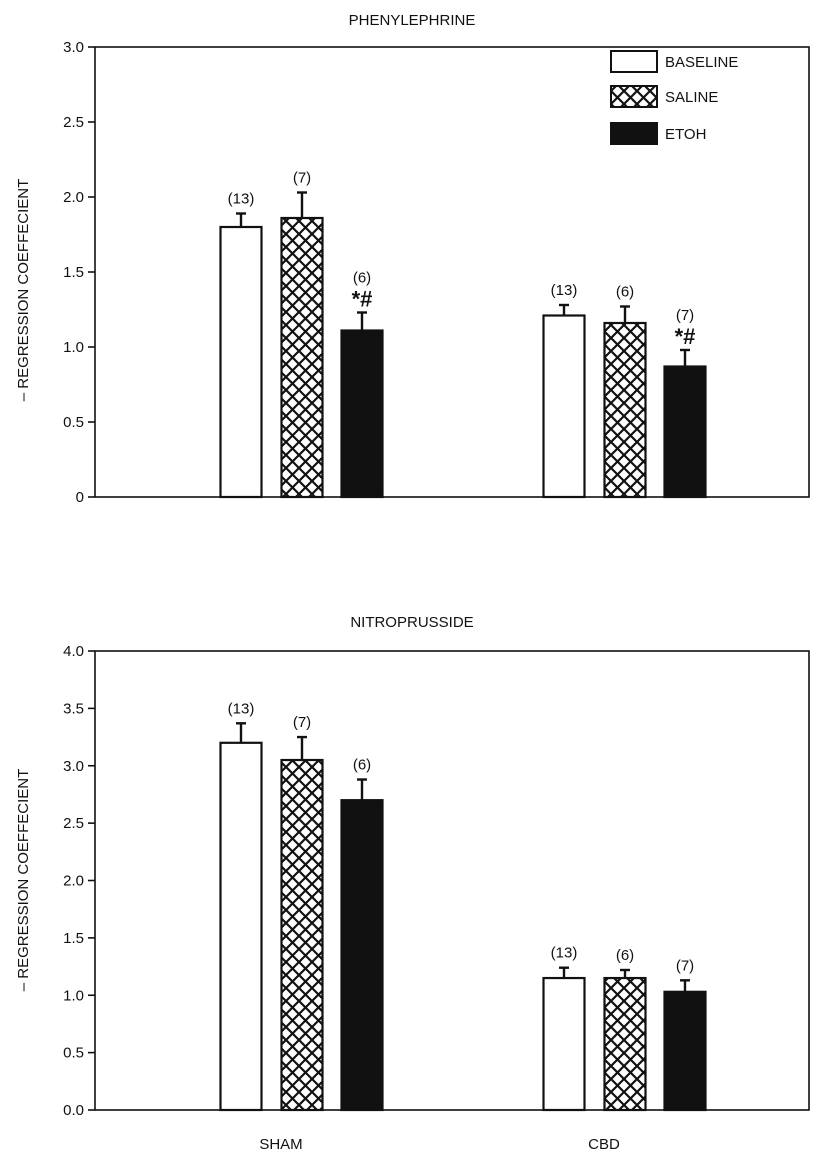 This screenshot has height=1157, width=820. Describe the element at coordinates (73, 651) in the screenshot. I see `y-tick-label: 4.0` at that location.